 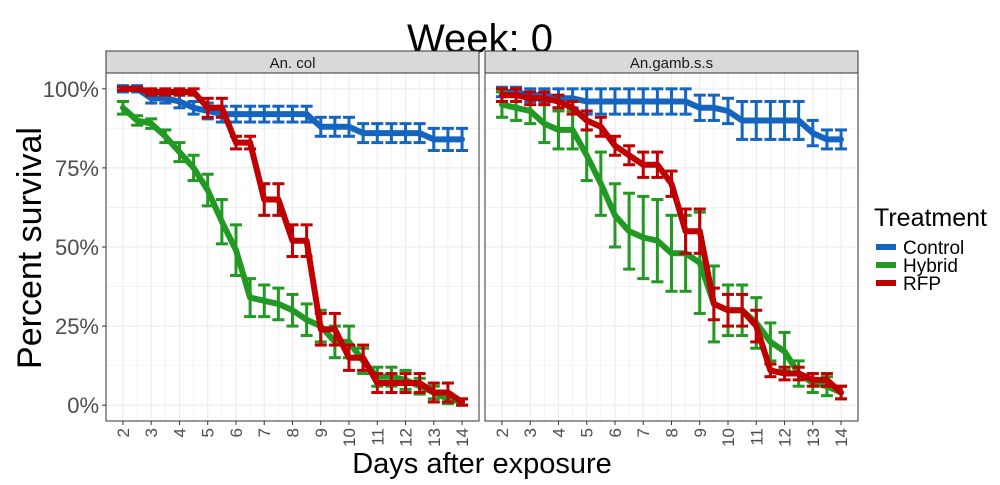 I want to click on y-axis-ticks: 0% 25% 50% 75% 100%, so click(x=74, y=247).